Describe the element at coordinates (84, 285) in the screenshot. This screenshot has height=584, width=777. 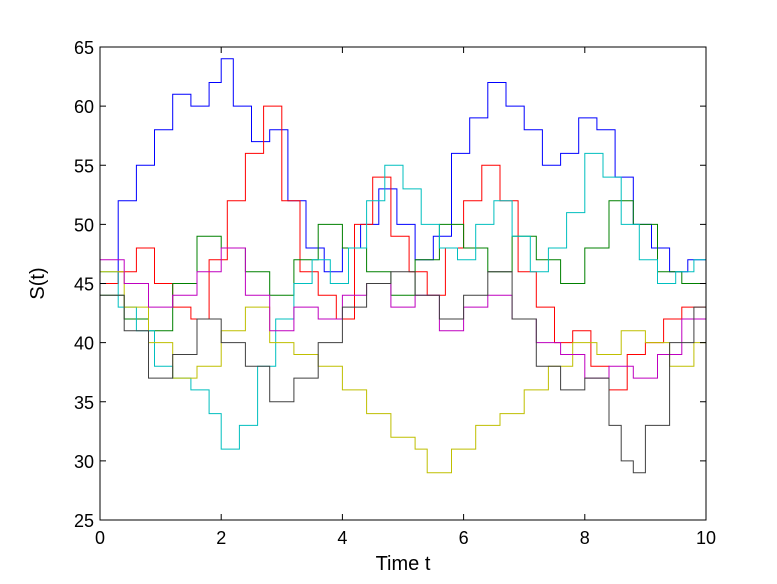
I see `y-tick-label: 45` at that location.